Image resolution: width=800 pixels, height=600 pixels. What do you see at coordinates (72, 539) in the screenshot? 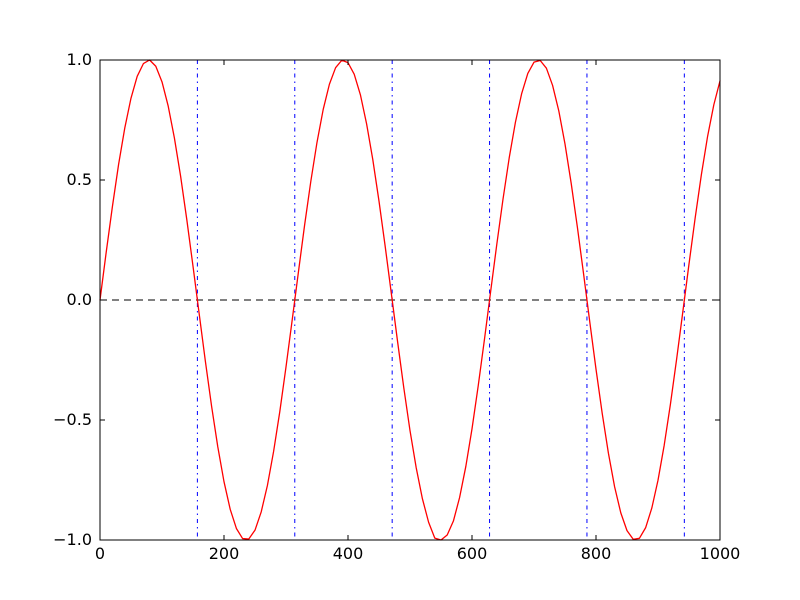
I see `y-tick-label: −1.0` at bounding box center [72, 539].